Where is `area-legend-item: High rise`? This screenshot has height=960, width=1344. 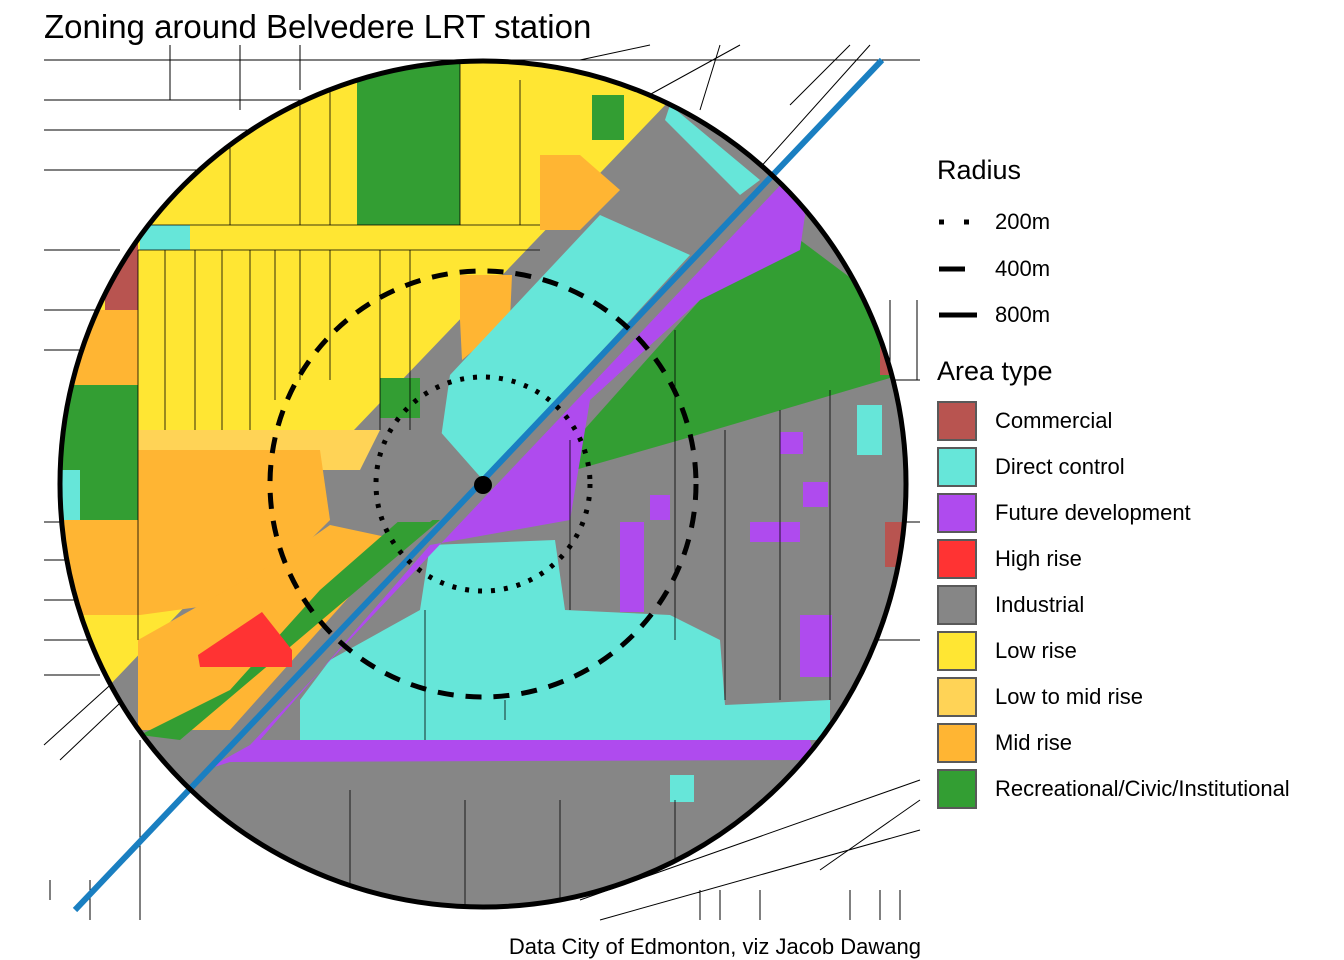
area-legend-item: High rise is located at coordinates (1009, 559).